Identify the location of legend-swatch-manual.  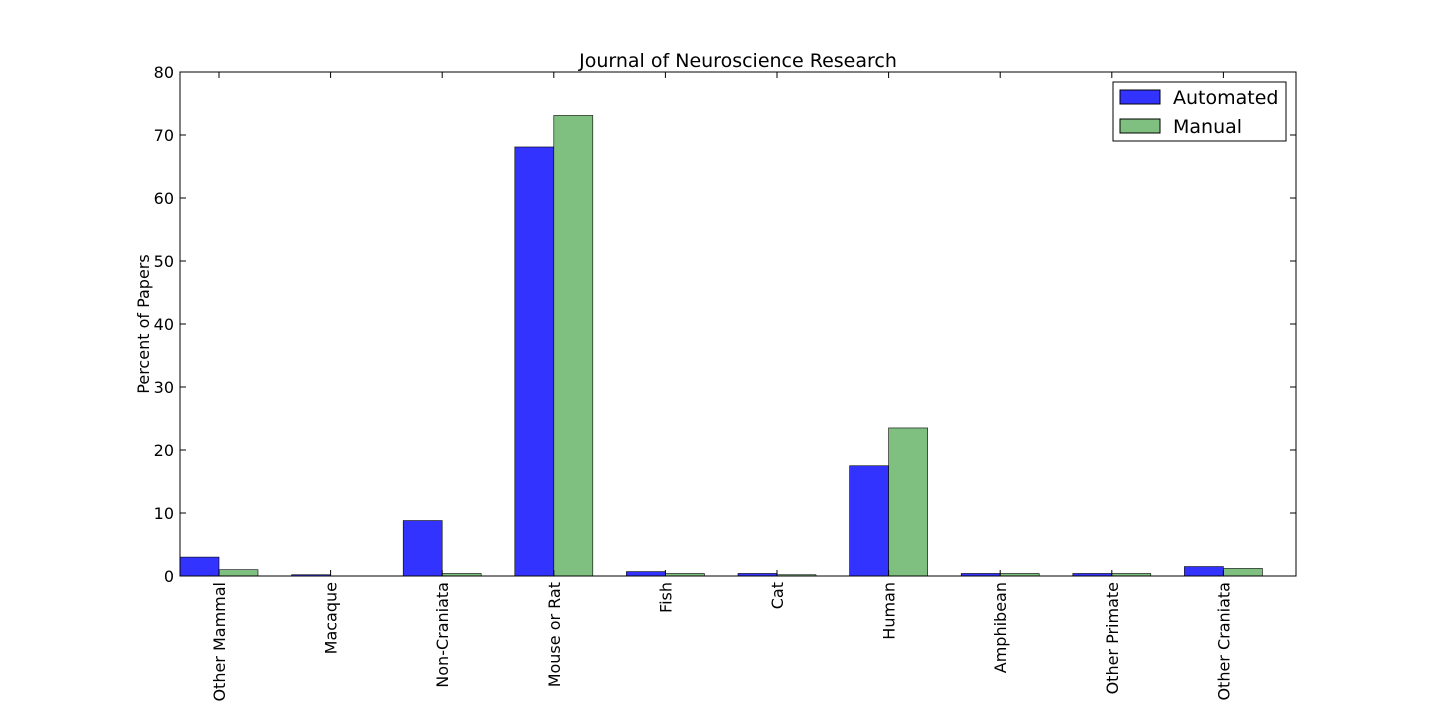
(1140, 126).